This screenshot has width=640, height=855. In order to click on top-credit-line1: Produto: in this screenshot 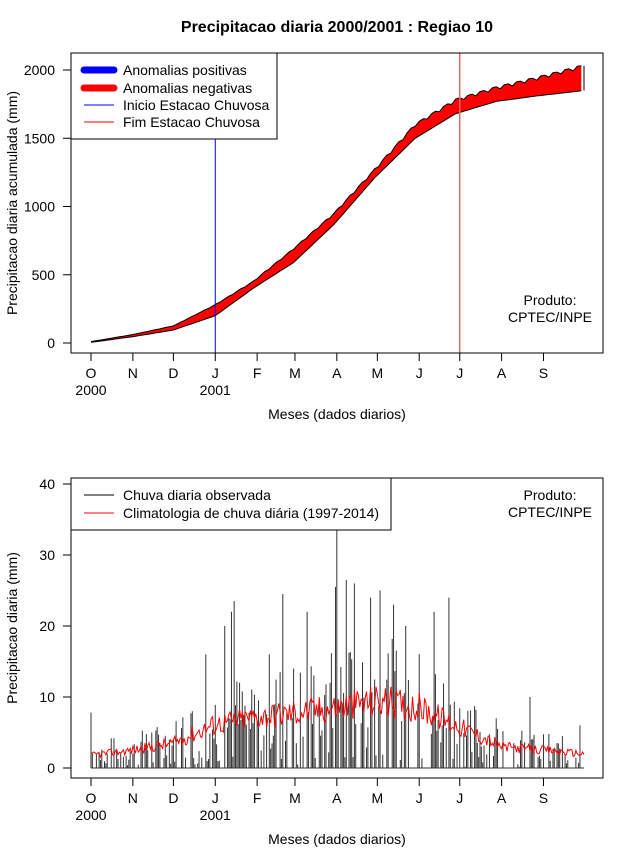, I will do `click(550, 300)`.